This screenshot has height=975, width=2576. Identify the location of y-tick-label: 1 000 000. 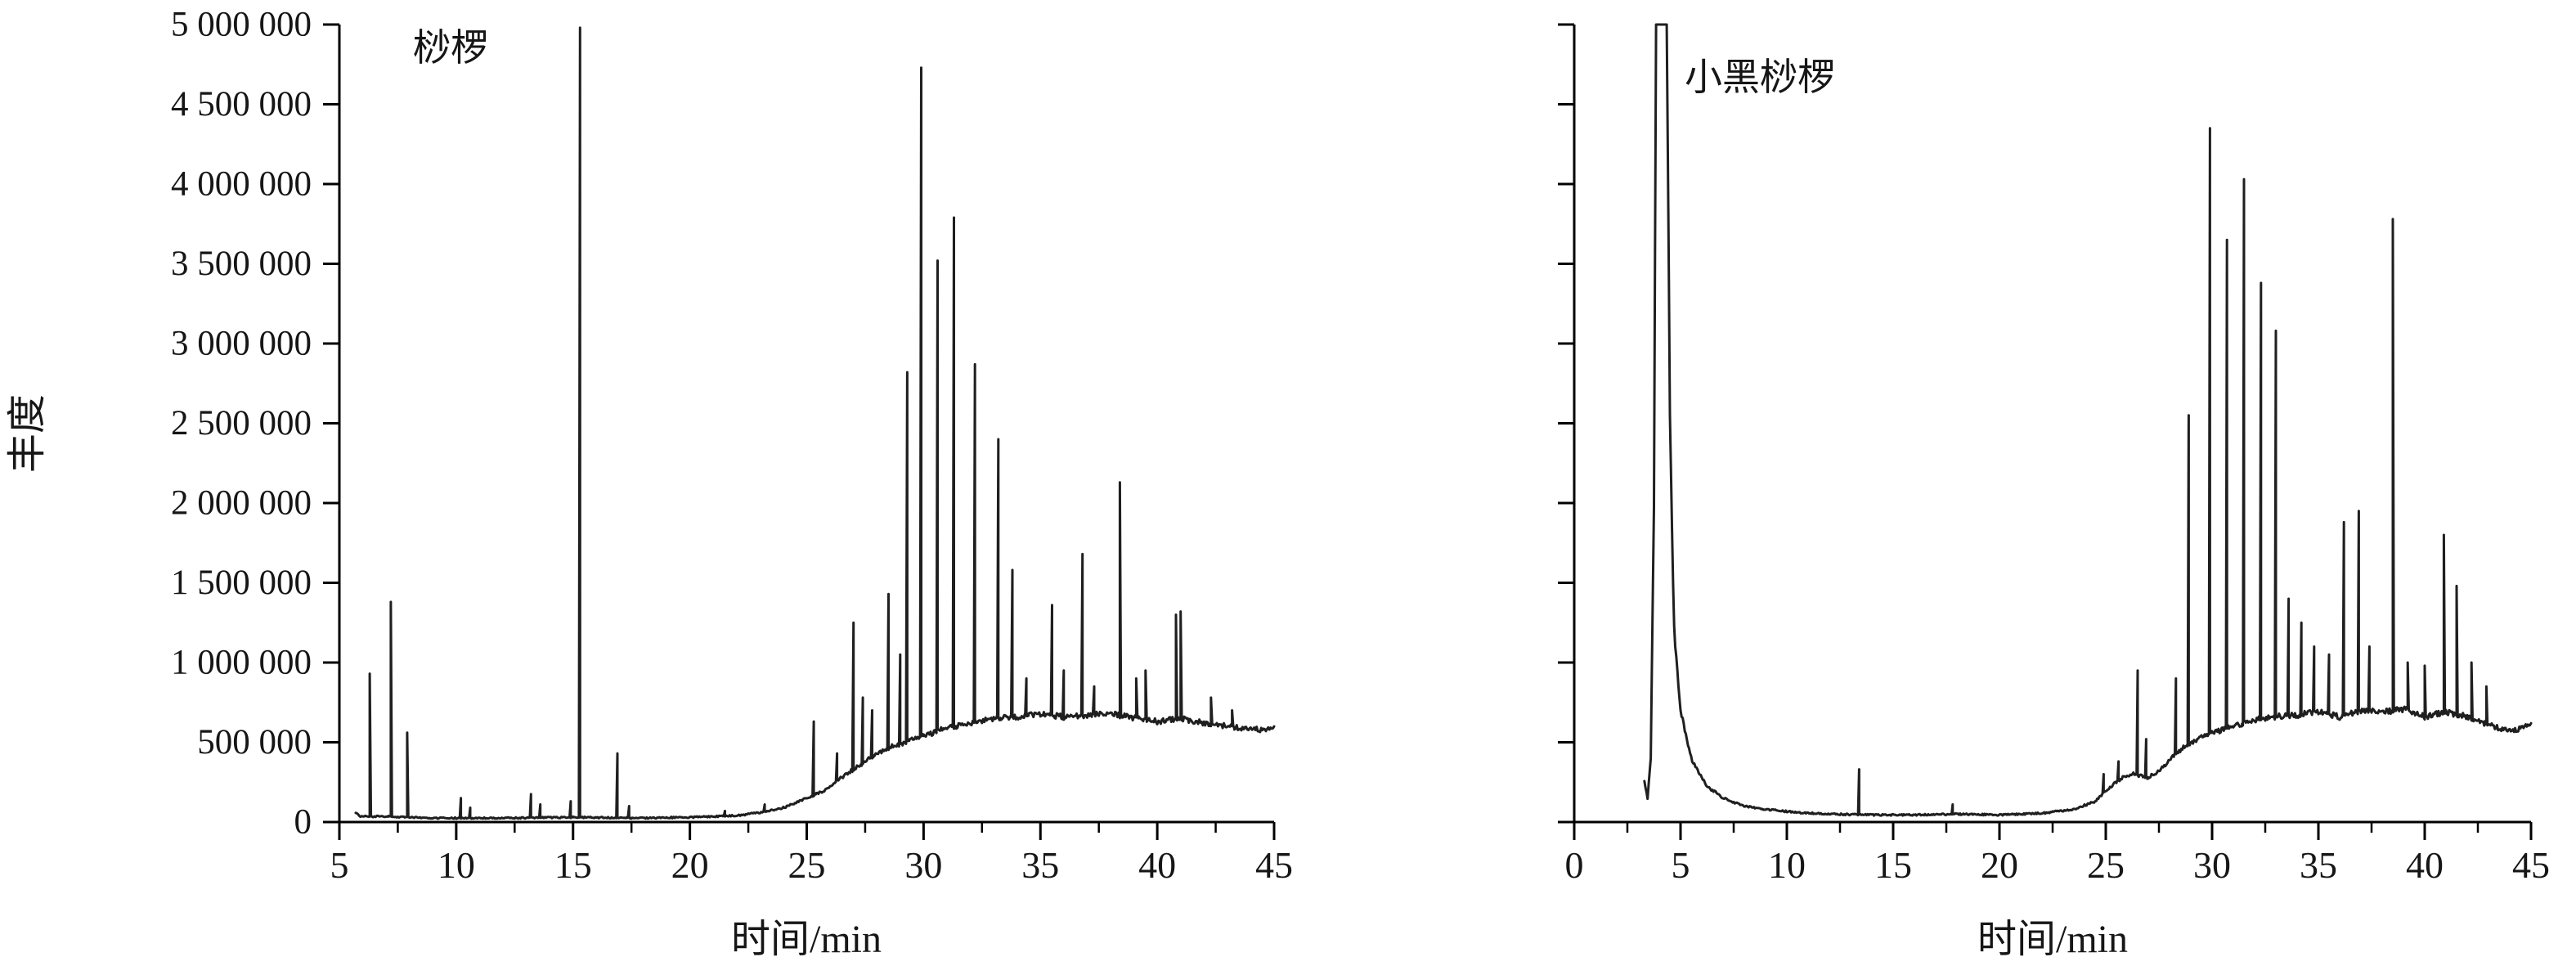
(241, 663).